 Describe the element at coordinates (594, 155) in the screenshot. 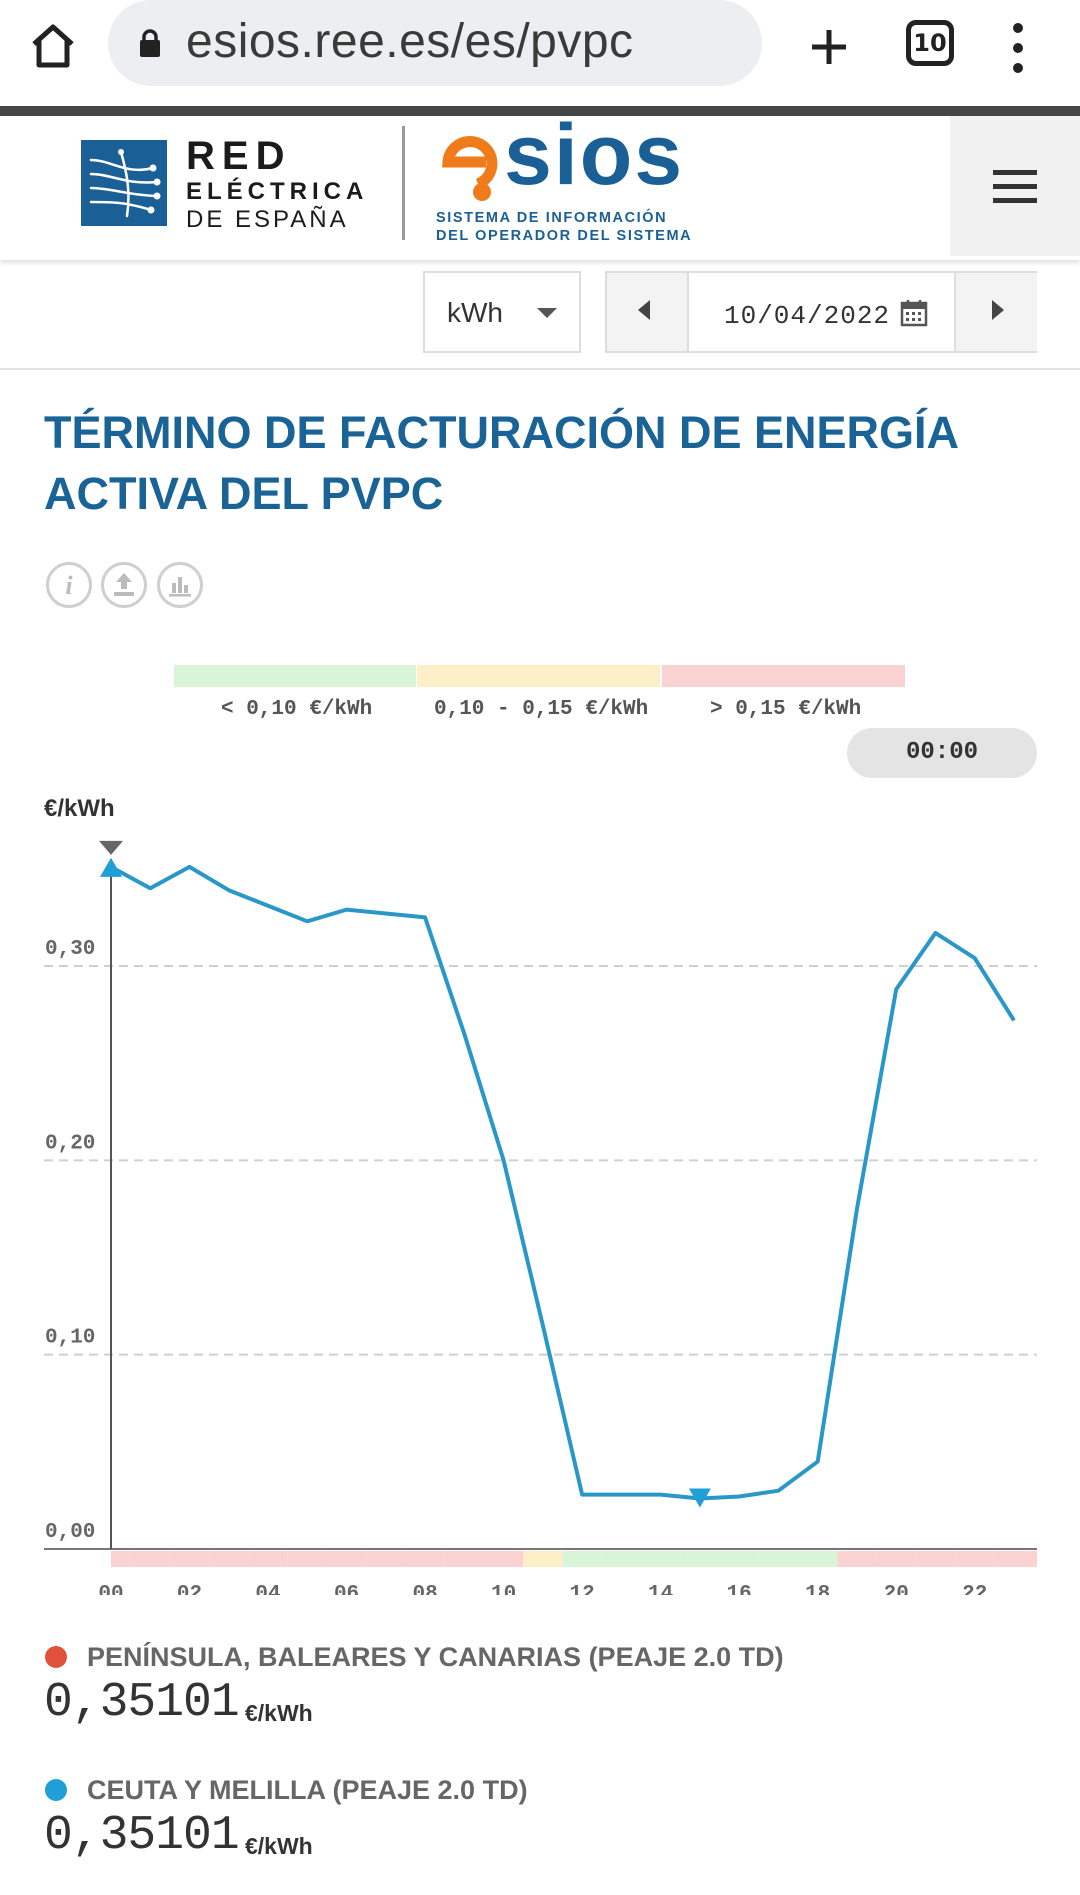

I see `esios-logo-text: sios` at that location.